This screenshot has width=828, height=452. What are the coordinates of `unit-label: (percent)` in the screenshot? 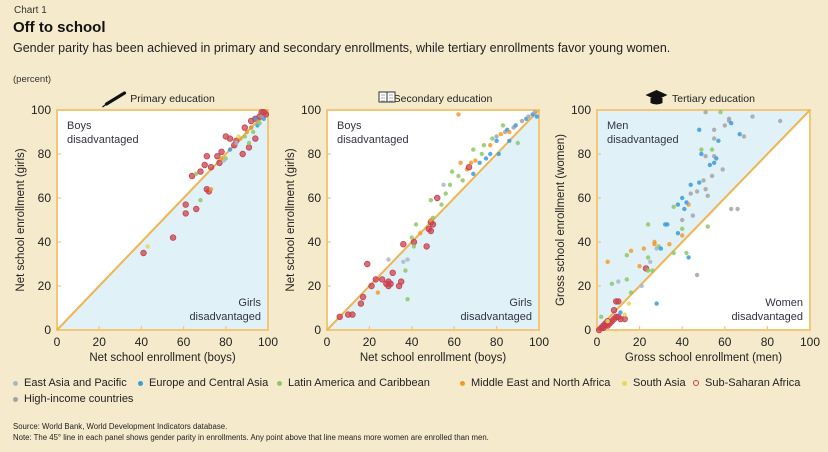 It's located at (32, 79).